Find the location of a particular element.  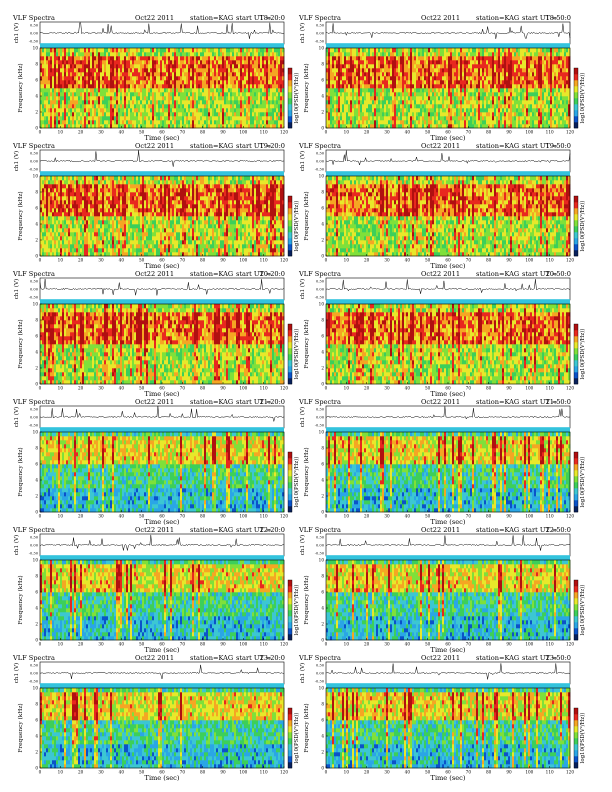

y-tick-label: 2 is located at coordinates (36, 112).